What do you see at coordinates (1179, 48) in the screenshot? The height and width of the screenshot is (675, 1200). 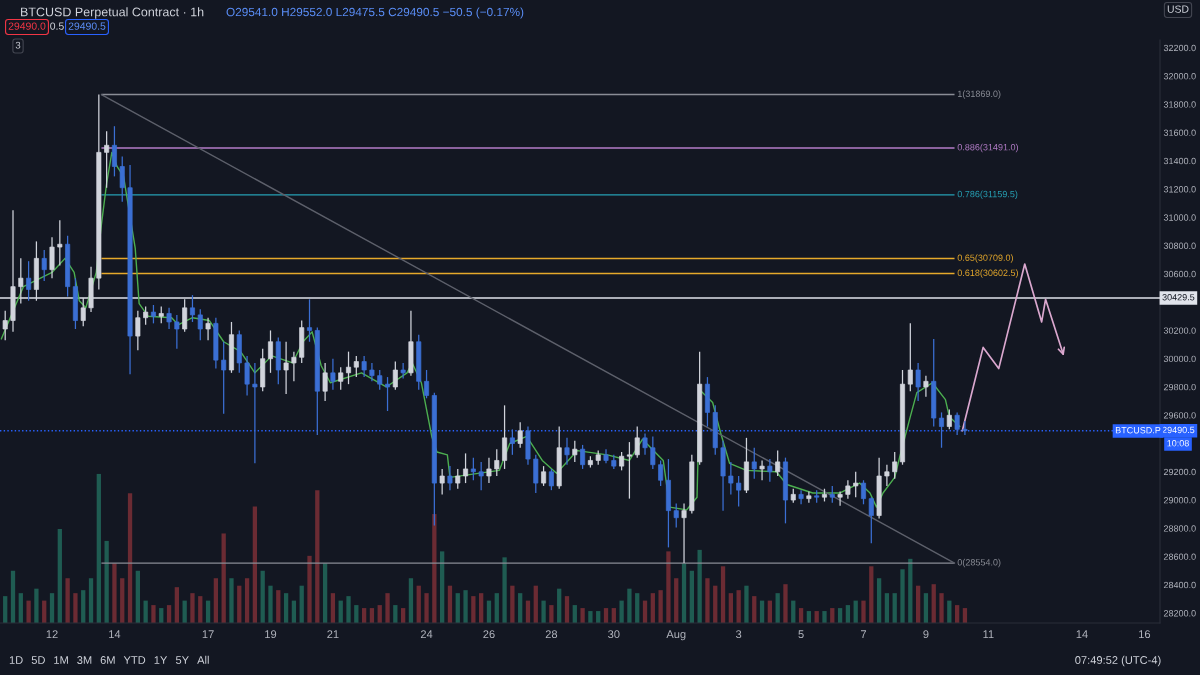 I see `y-tick-label: 32200.0` at bounding box center [1179, 48].